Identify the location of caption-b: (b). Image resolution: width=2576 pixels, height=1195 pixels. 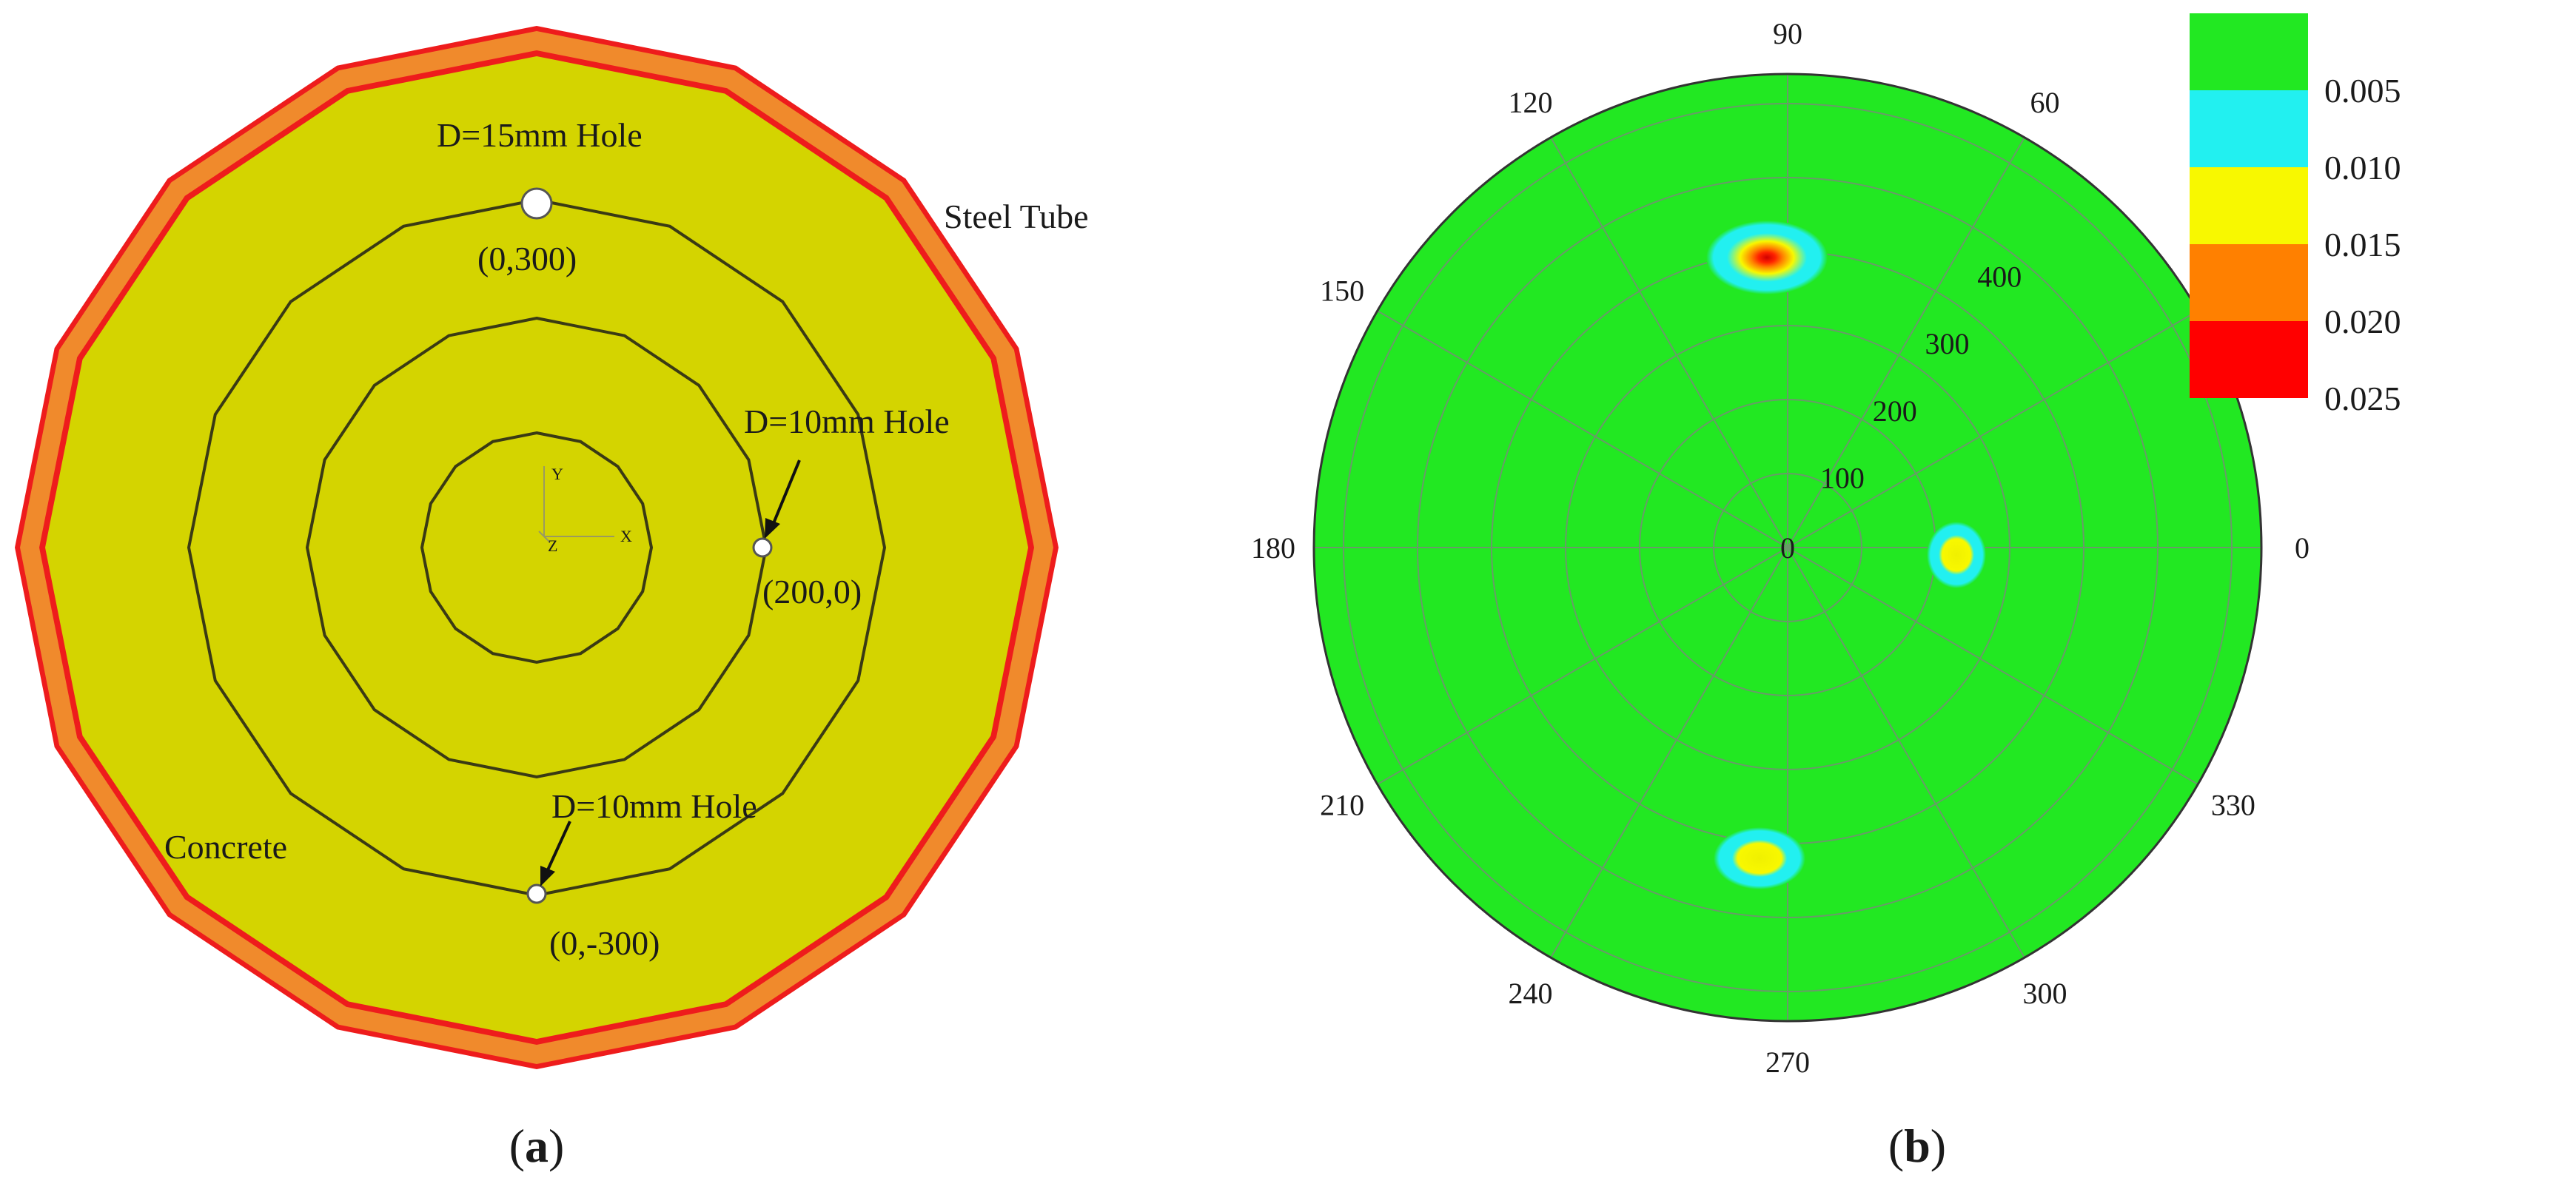
(1917, 1146).